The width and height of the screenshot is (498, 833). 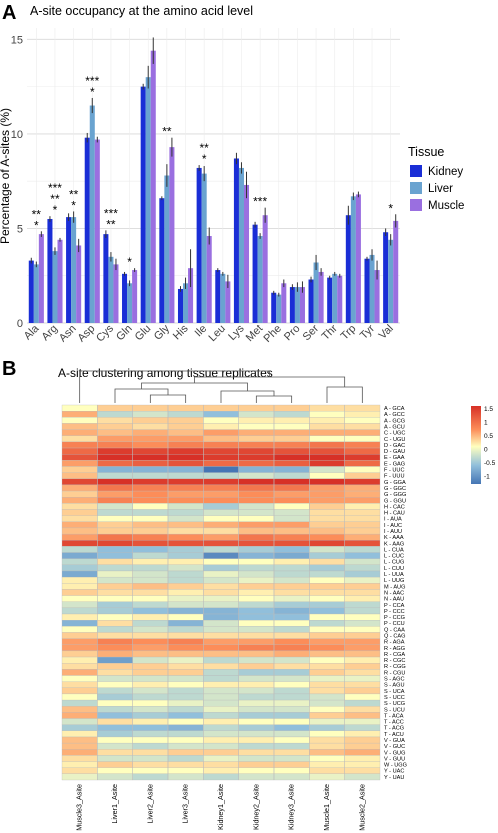 What do you see at coordinates (302, 305) in the screenshot?
I see `bar-pro-muscle` at bounding box center [302, 305].